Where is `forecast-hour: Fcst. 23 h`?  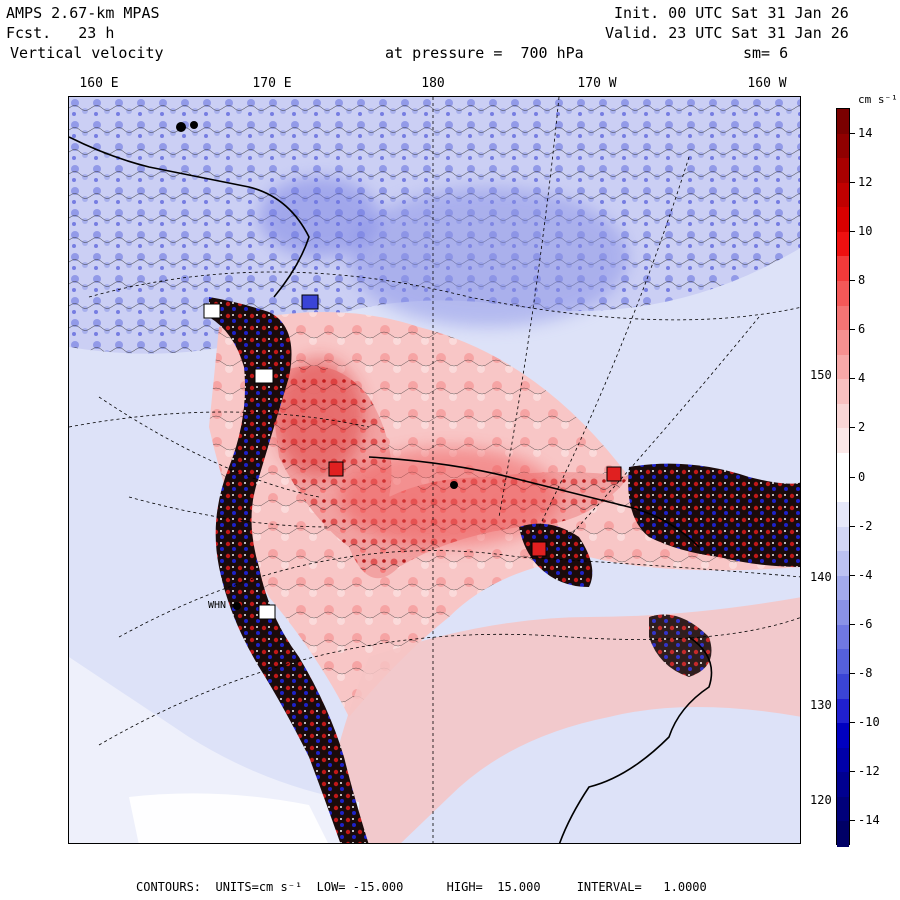
forecast-hour: Fcst. 23 h is located at coordinates (60, 33).